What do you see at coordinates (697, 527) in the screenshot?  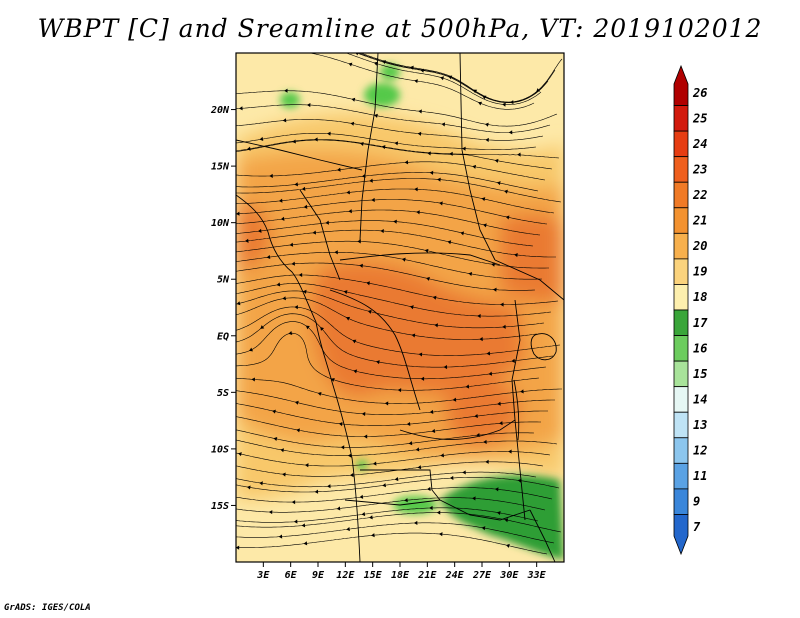 I see `colorbar-level-label: 7` at bounding box center [697, 527].